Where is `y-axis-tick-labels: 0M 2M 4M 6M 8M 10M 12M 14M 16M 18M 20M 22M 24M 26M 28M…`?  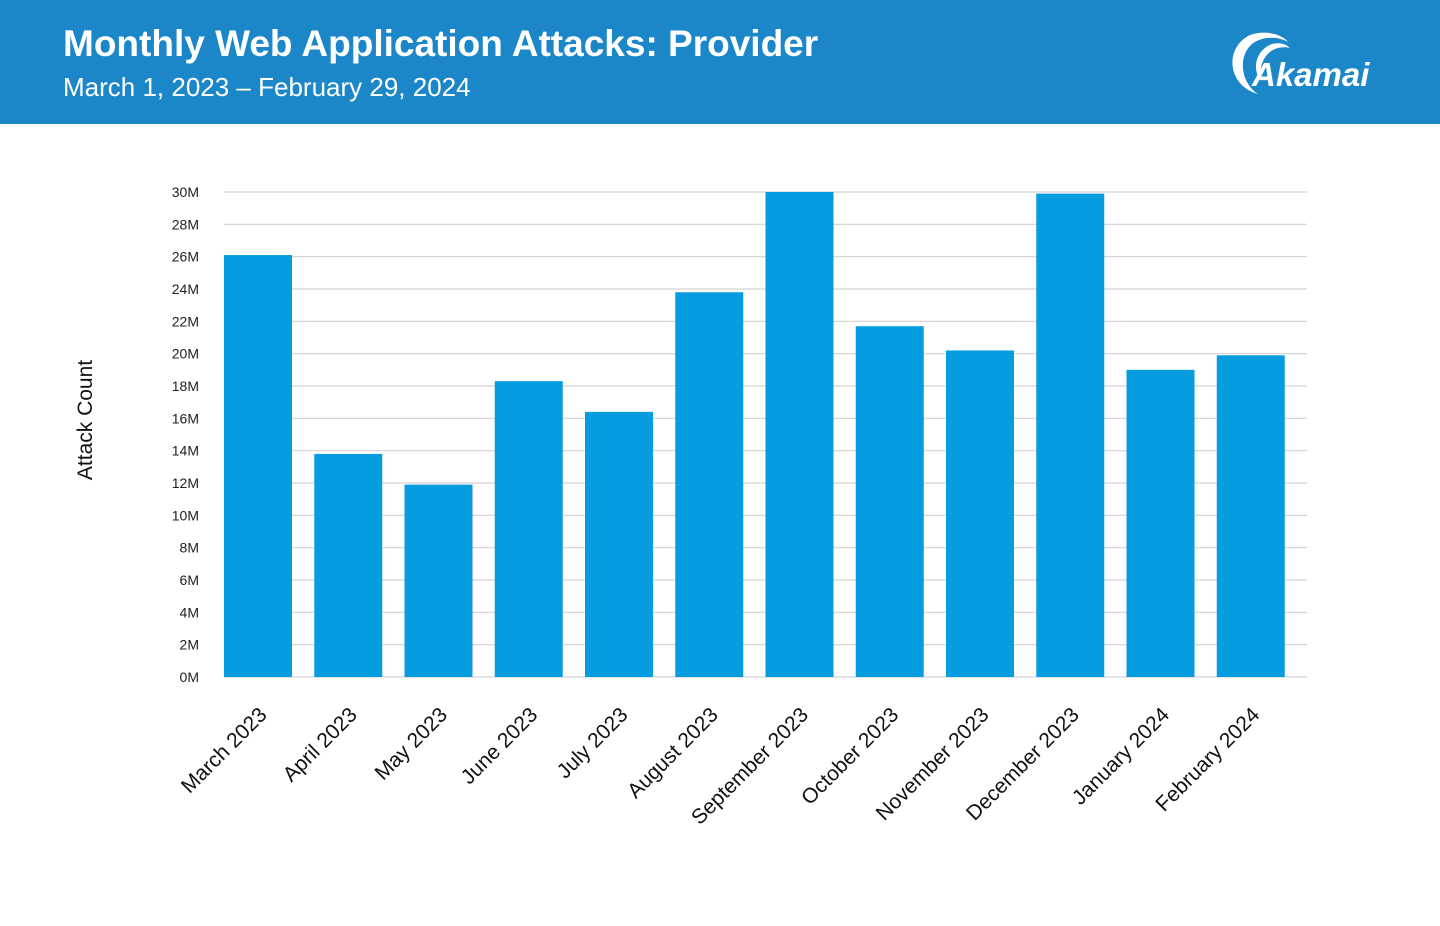 y-axis-tick-labels: 0M 2M 4M 6M 8M 10M 12M 14M 16M 18M 20M 22M 24M 26M 28M… is located at coordinates (185, 434).